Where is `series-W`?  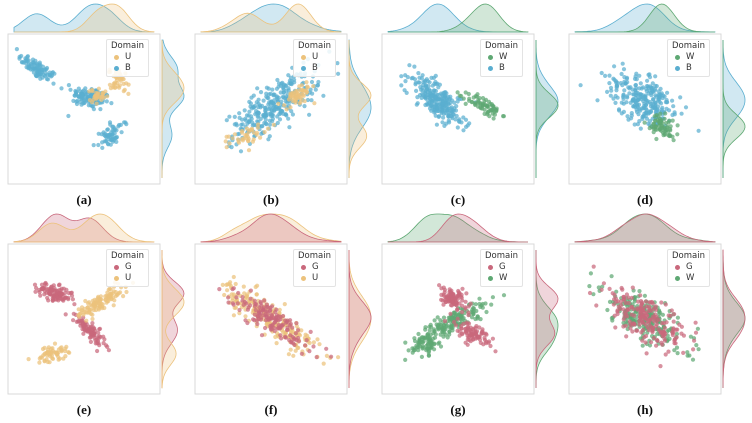
series-W is located at coordinates (661, 127).